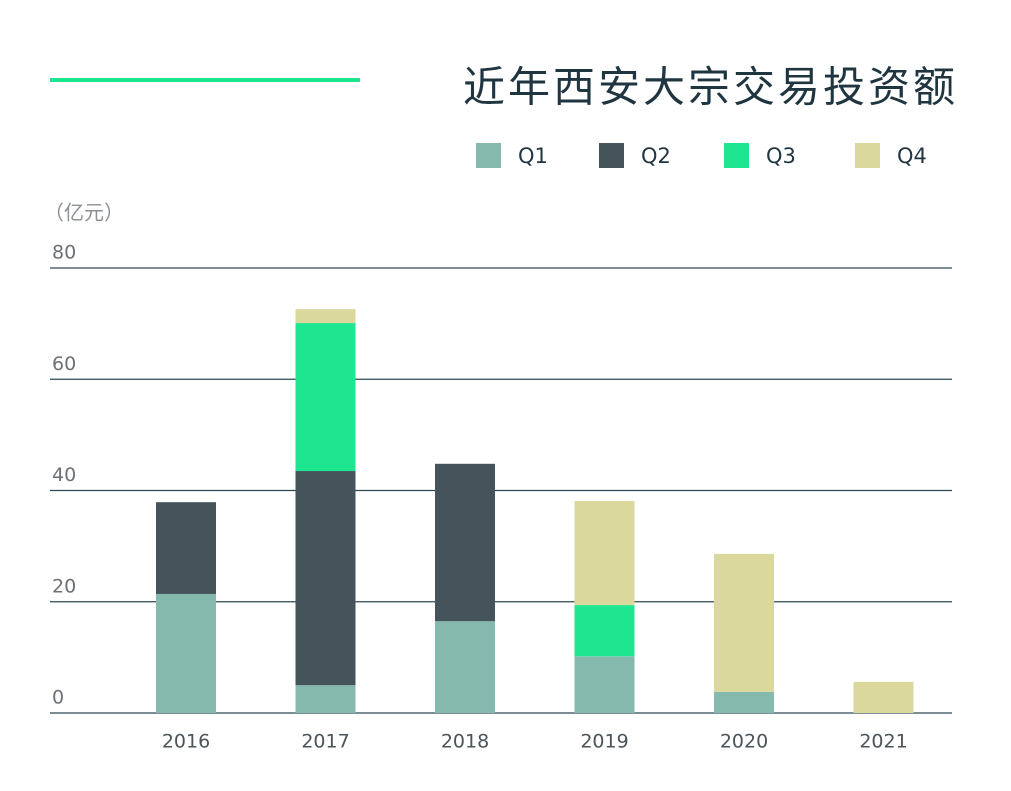  Describe the element at coordinates (533, 156) in the screenshot. I see `legend-label: Q1` at that location.